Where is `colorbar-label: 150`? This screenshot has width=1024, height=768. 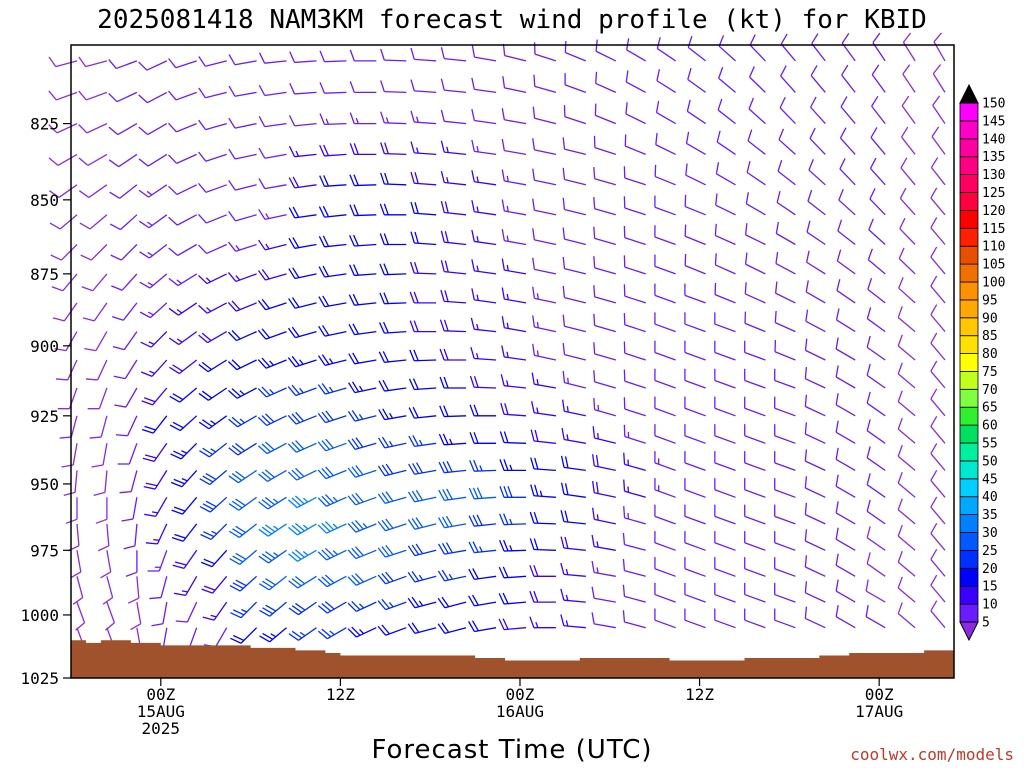
colorbar-label: 150 is located at coordinates (993, 104).